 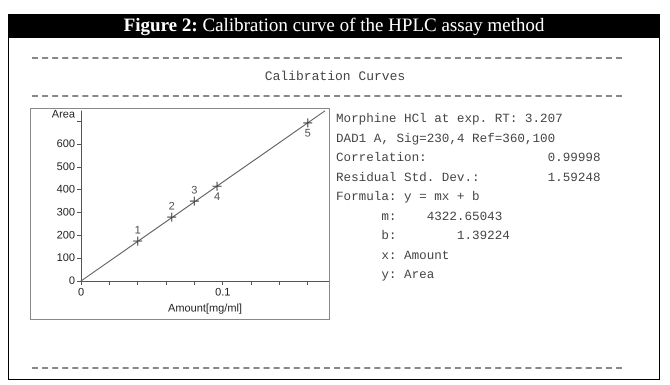 I want to click on y-tick-label: 400, so click(x=65, y=190).